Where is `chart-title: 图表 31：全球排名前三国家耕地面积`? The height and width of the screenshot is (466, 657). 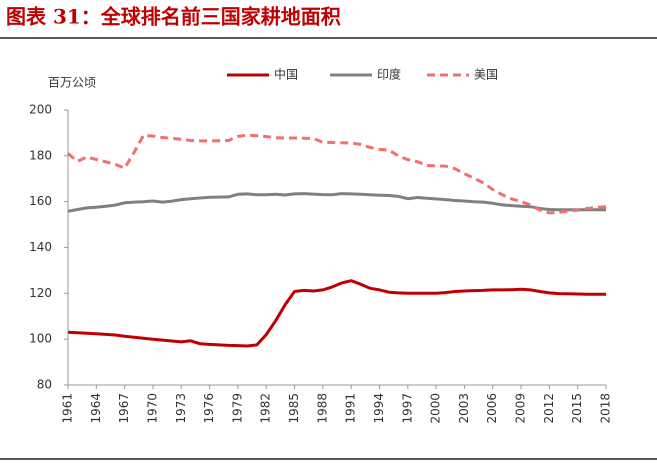
chart-title: 图表 31：全球排名前三国家耕地面积 is located at coordinates (173, 17).